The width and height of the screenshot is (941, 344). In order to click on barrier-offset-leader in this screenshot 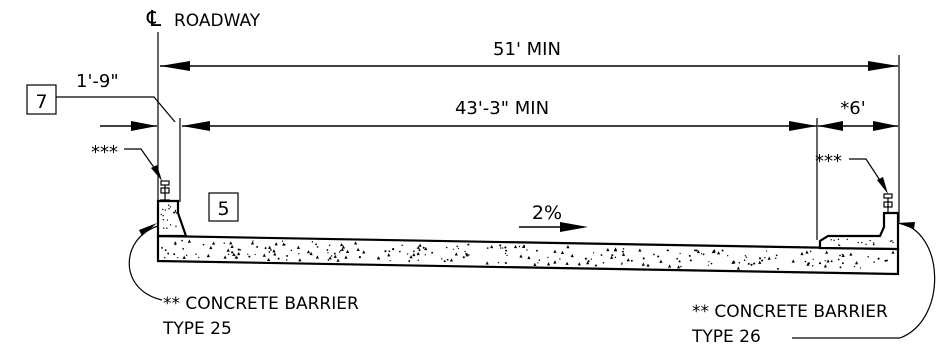, I will do `click(158, 109)`.